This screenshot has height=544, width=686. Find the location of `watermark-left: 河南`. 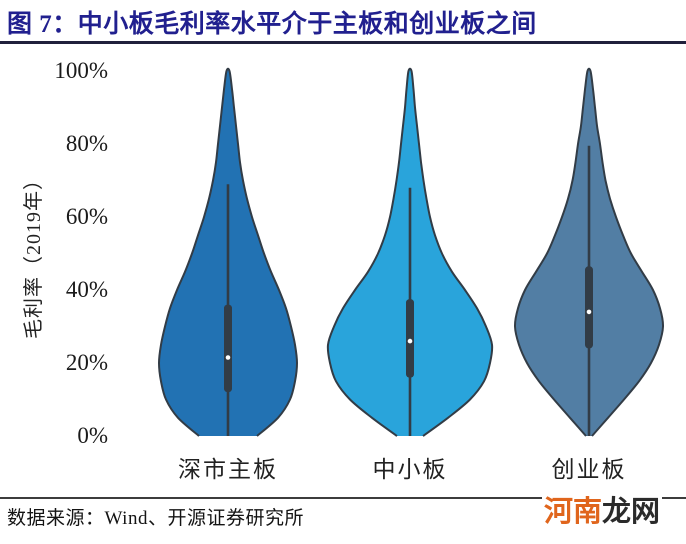

watermark-left: 河南 is located at coordinates (573, 512).